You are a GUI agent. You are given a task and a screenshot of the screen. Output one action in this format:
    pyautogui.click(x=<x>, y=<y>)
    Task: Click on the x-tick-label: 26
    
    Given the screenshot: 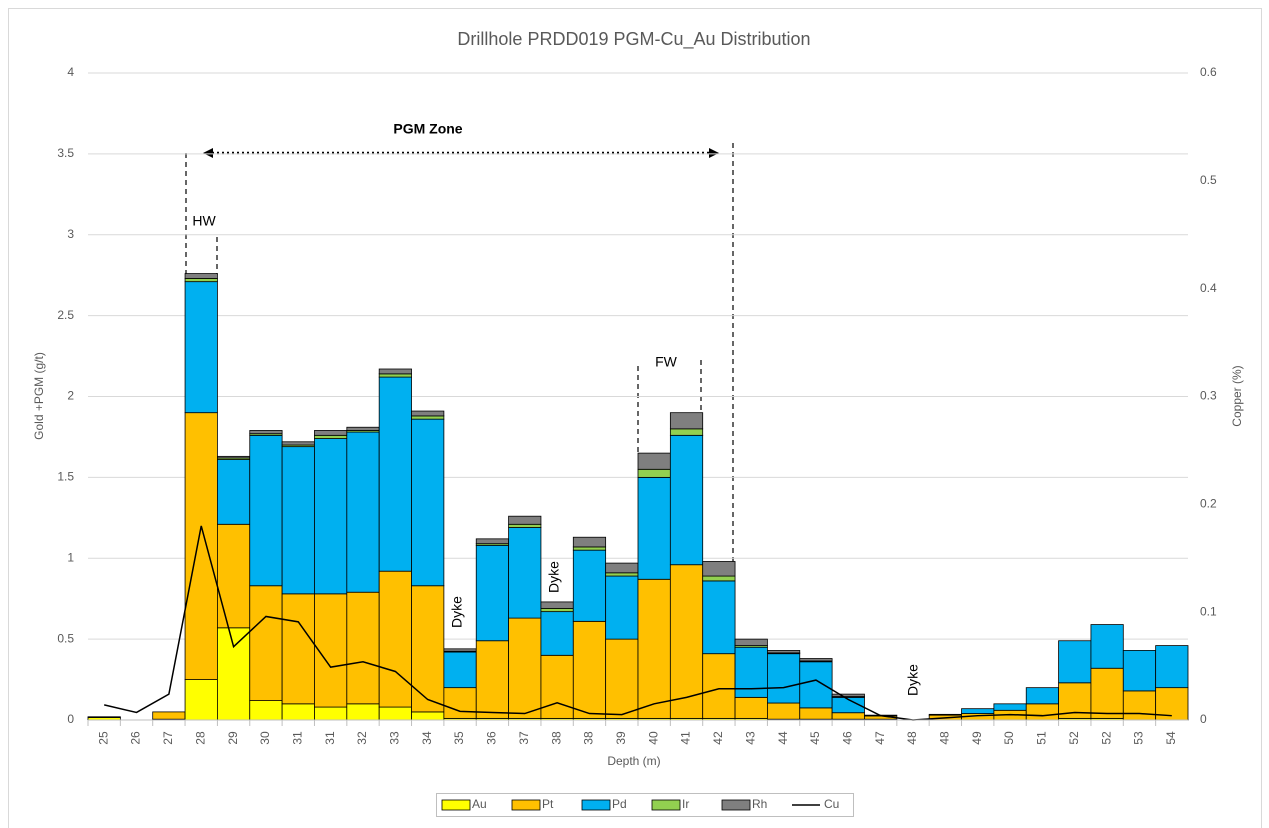 What is the action you would take?
    pyautogui.click(x=136, y=738)
    